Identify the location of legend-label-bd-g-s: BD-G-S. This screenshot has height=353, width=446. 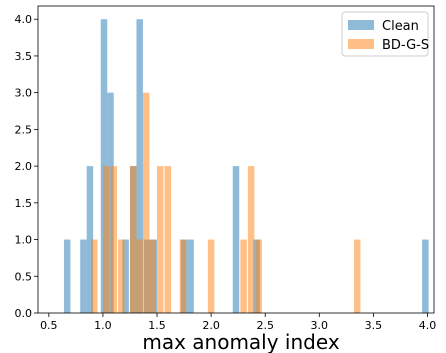
(405, 45).